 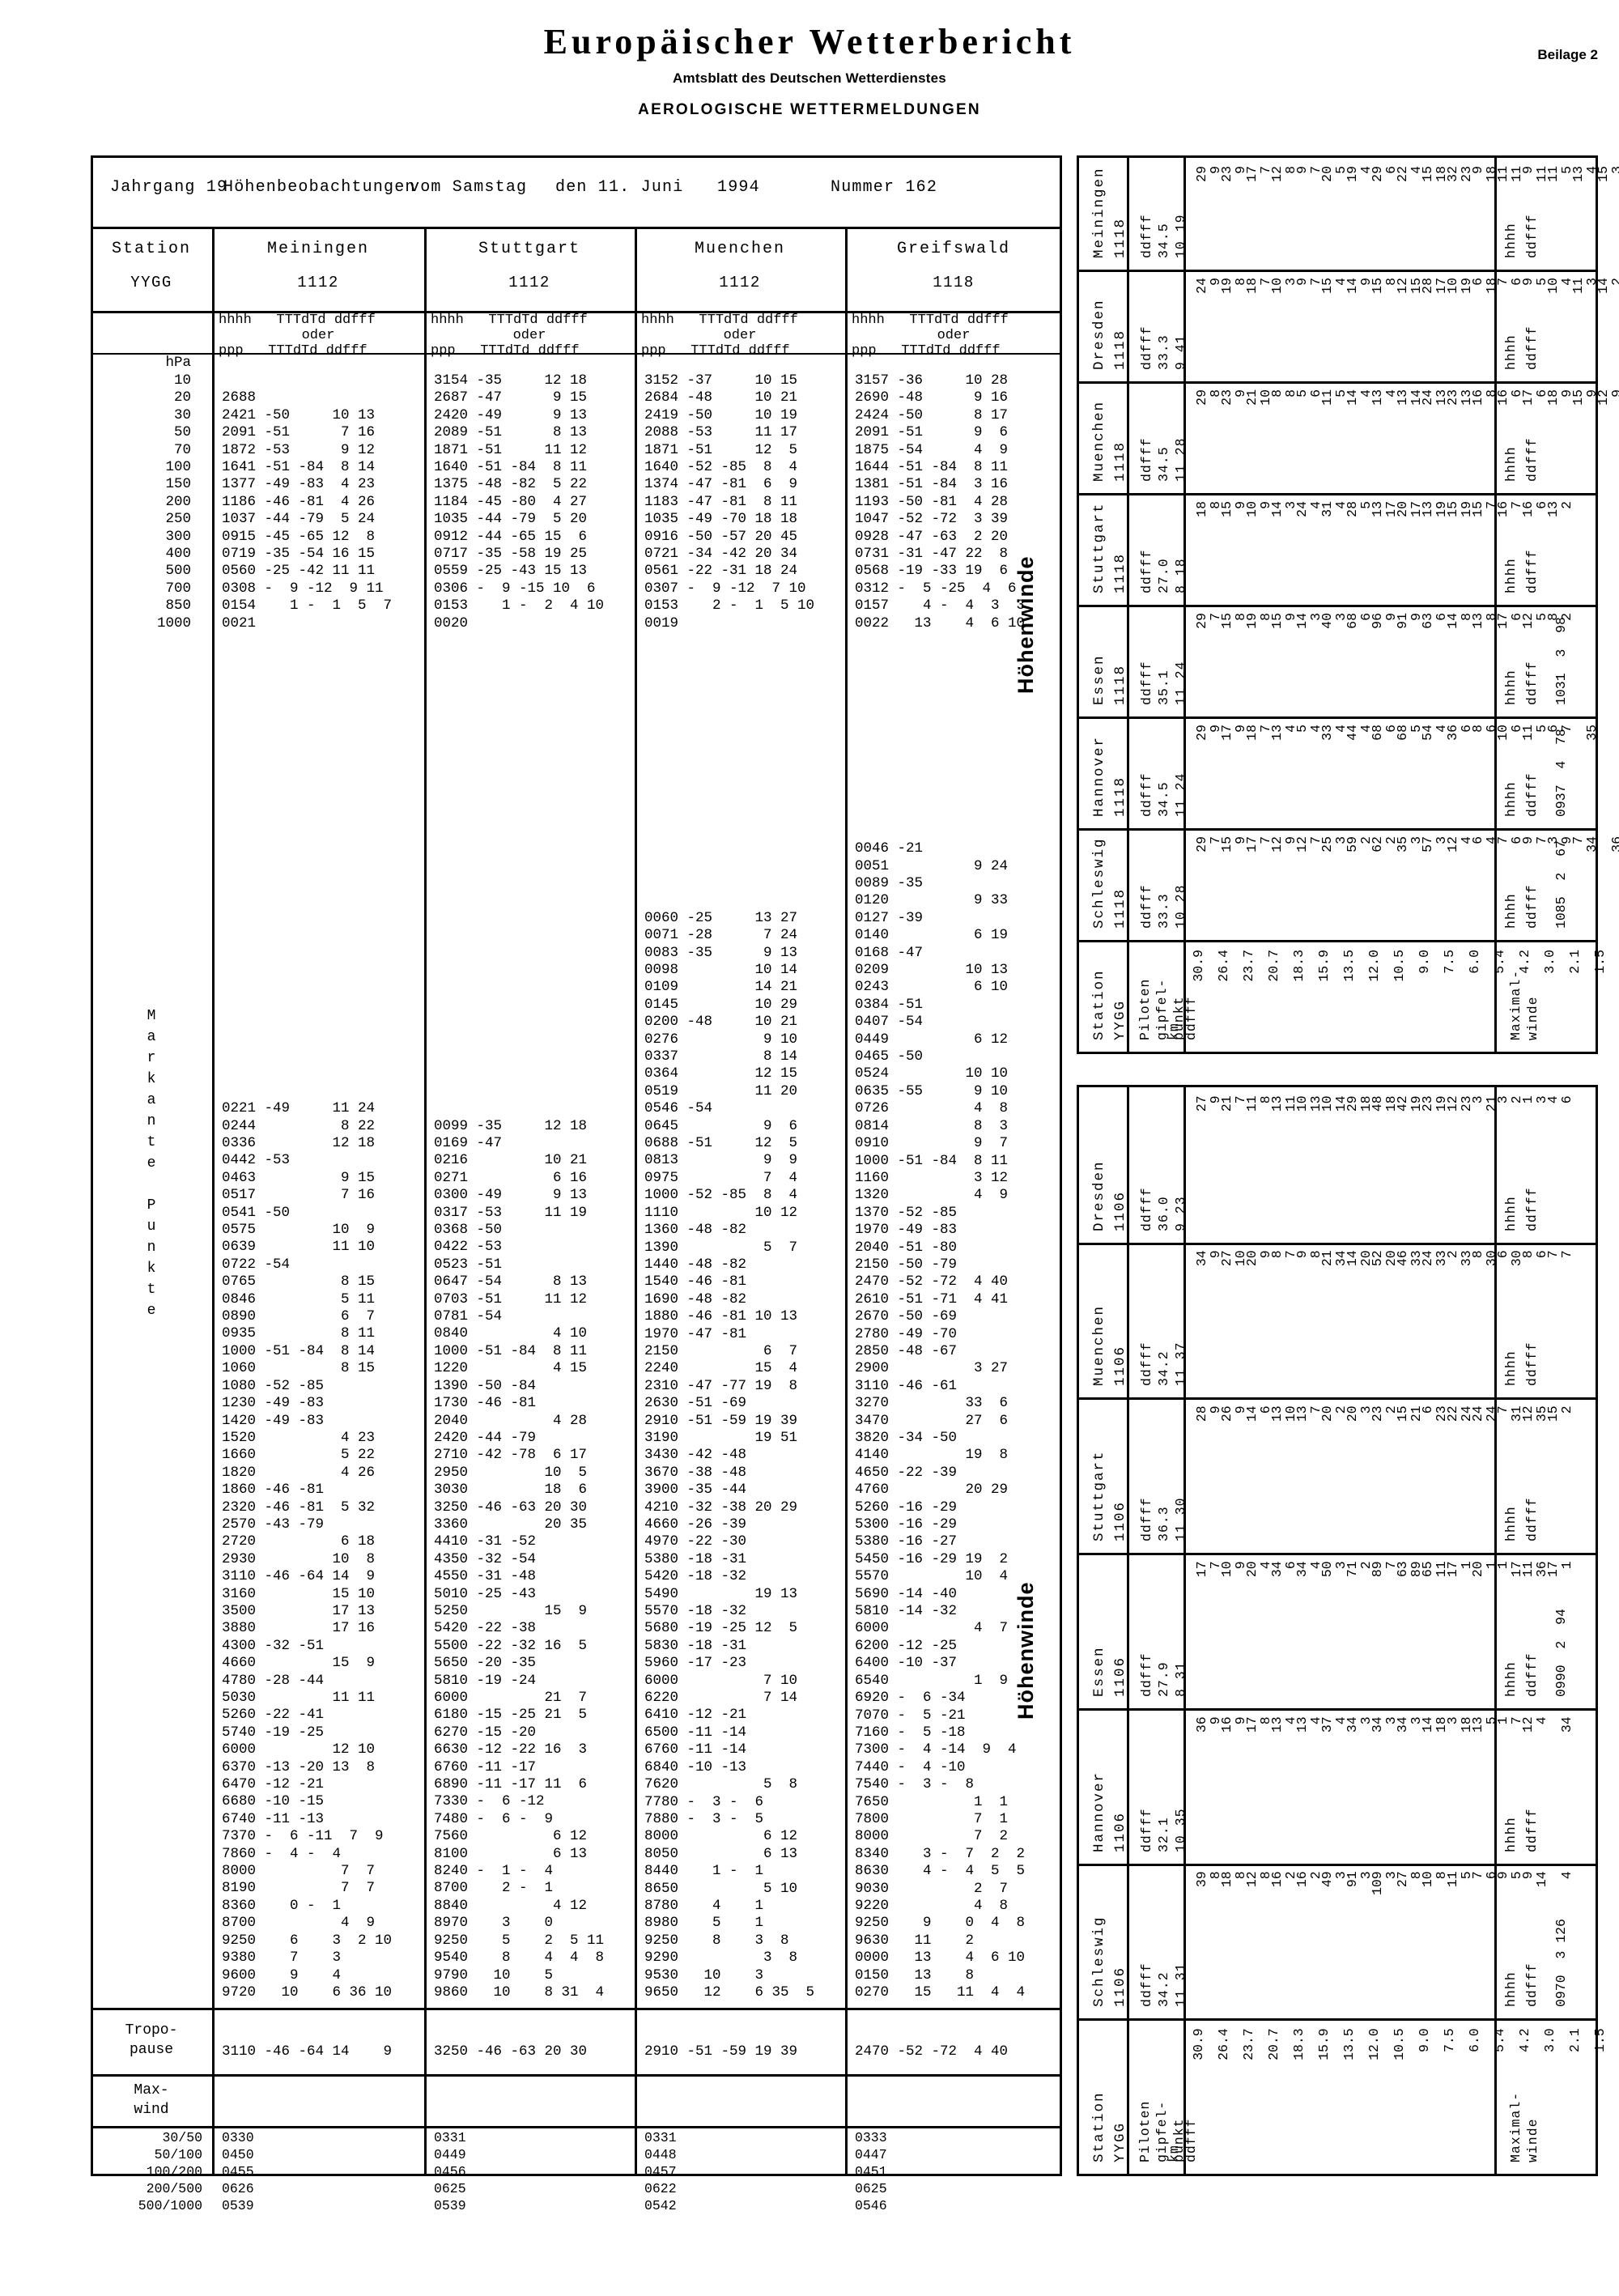 What do you see at coordinates (1120, 1831) in the screenshot?
I see `hw-station-yygg-1-4: 1106` at bounding box center [1120, 1831].